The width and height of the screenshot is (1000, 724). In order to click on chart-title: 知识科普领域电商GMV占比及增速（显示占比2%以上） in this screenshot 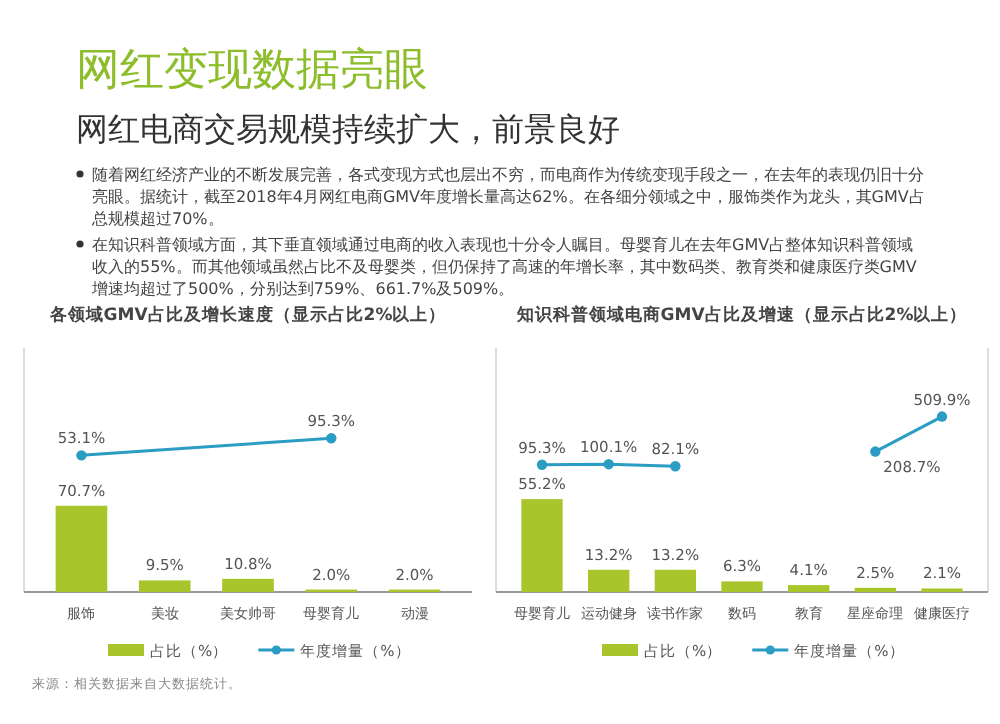, I will do `click(741, 315)`.